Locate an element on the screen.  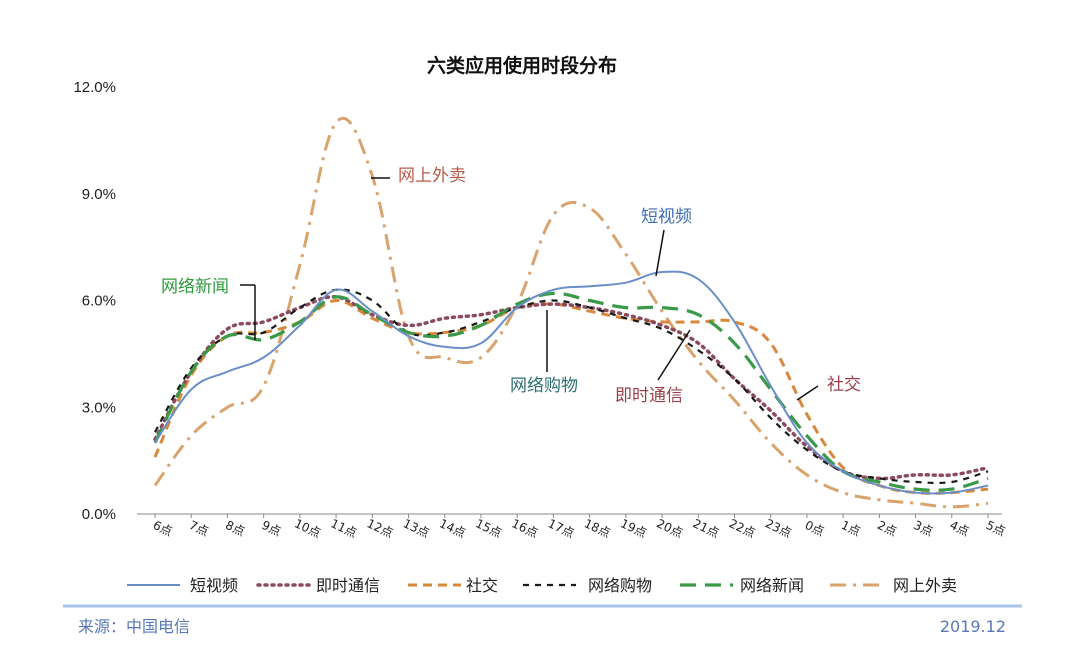
annotation-leader-duanshipin is located at coordinates (660, 253).